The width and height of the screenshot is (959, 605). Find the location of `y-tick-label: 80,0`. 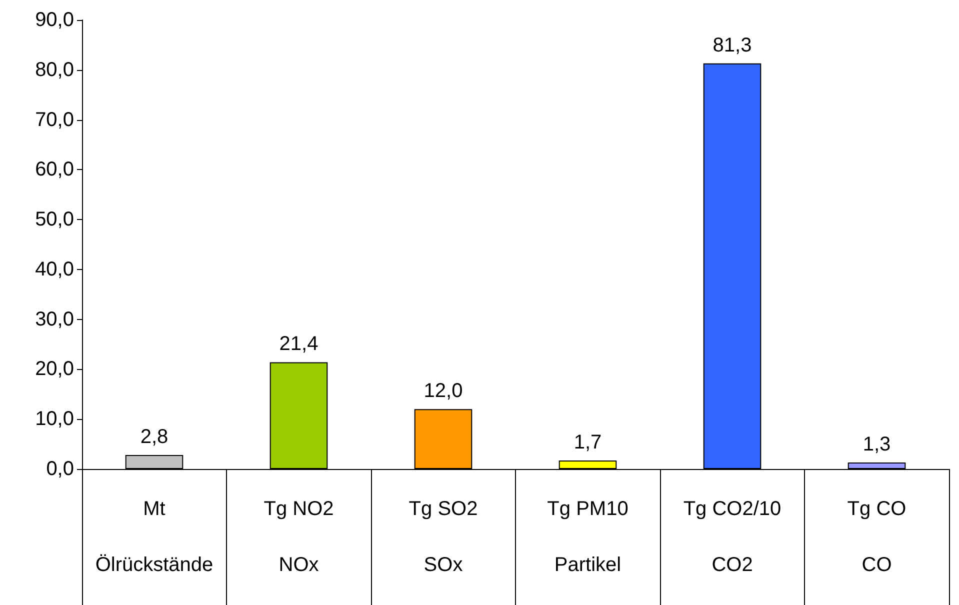

y-tick-label: 80,0 is located at coordinates (54, 69).